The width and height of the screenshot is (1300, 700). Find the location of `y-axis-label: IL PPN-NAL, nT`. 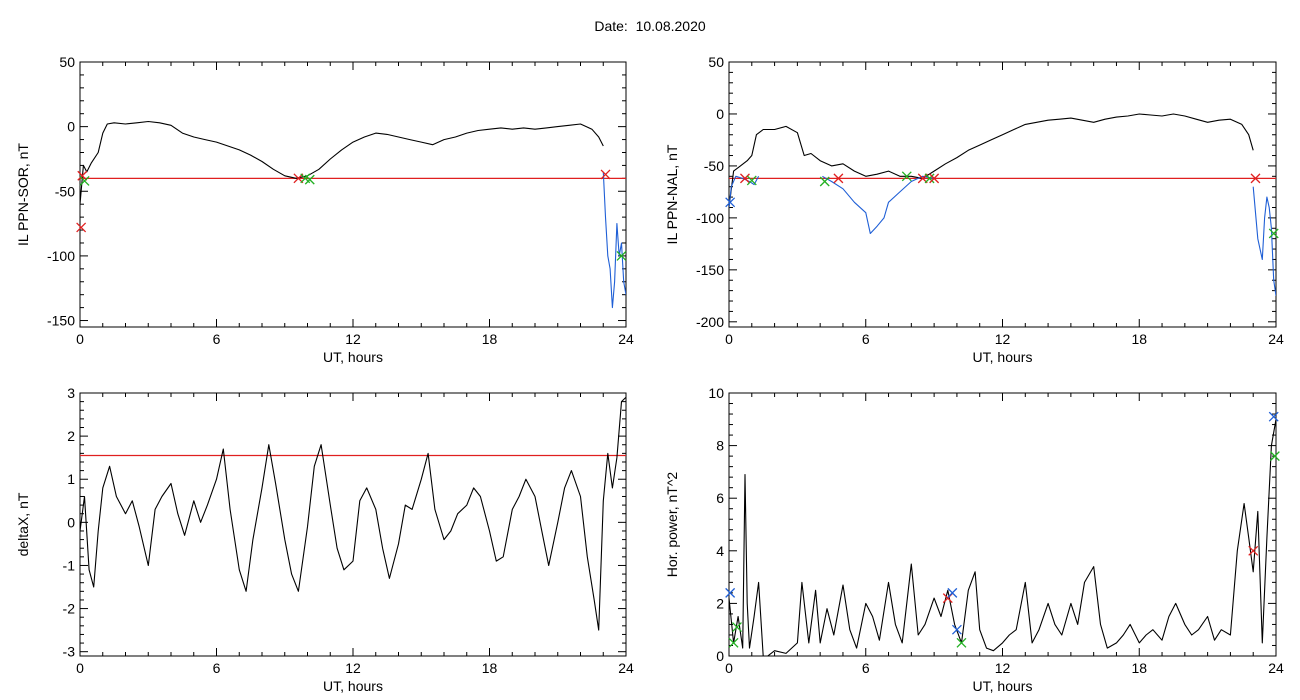

y-axis-label: IL PPN-NAL, nT is located at coordinates (672, 194).